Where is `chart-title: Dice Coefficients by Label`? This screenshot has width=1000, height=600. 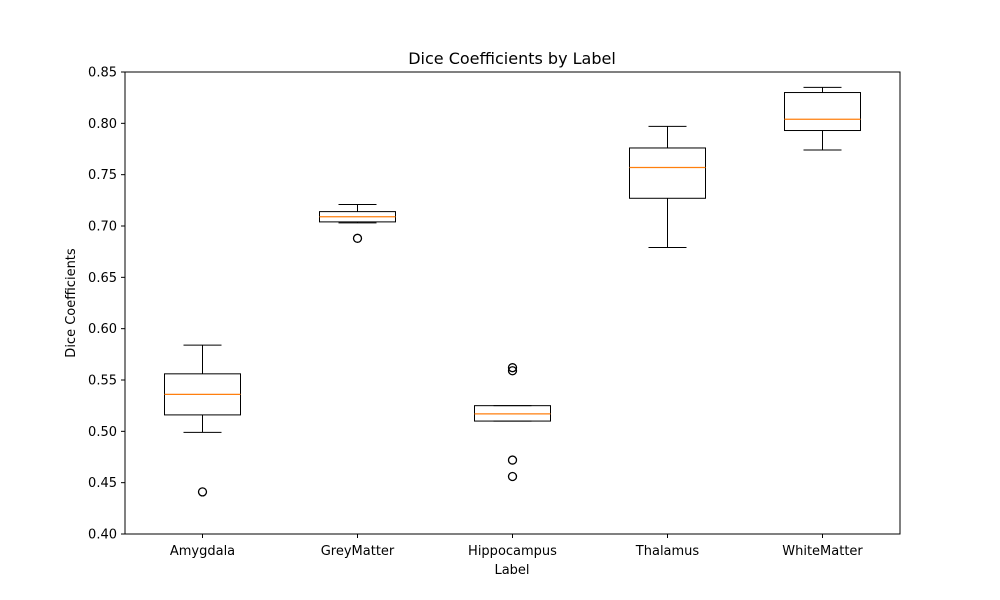 chart-title: Dice Coefficients by Label is located at coordinates (512, 58).